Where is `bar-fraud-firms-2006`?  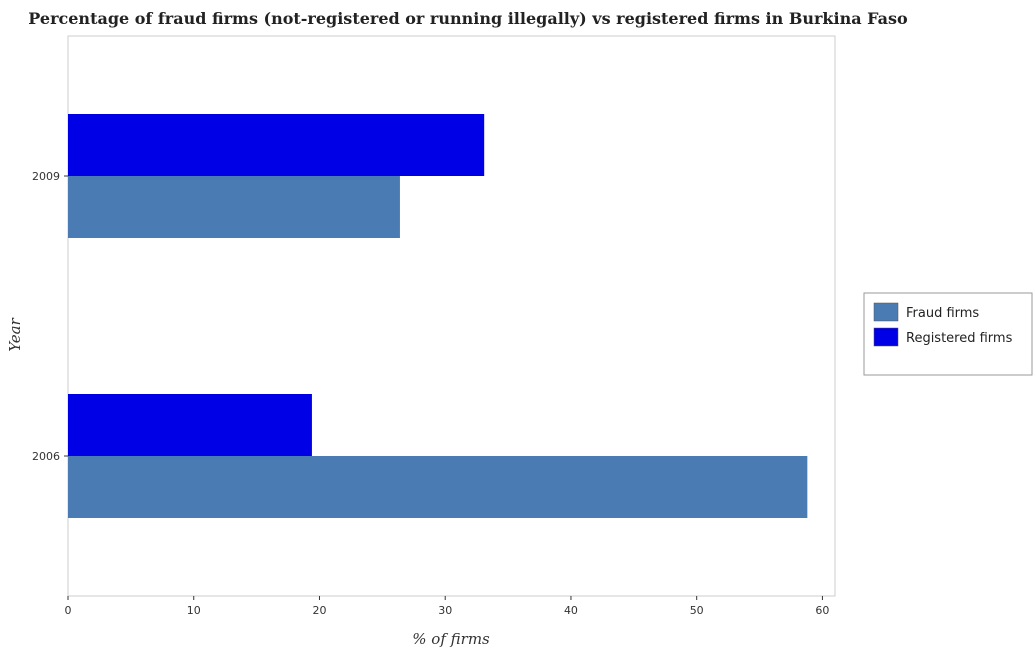 bar-fraud-firms-2006 is located at coordinates (438, 487).